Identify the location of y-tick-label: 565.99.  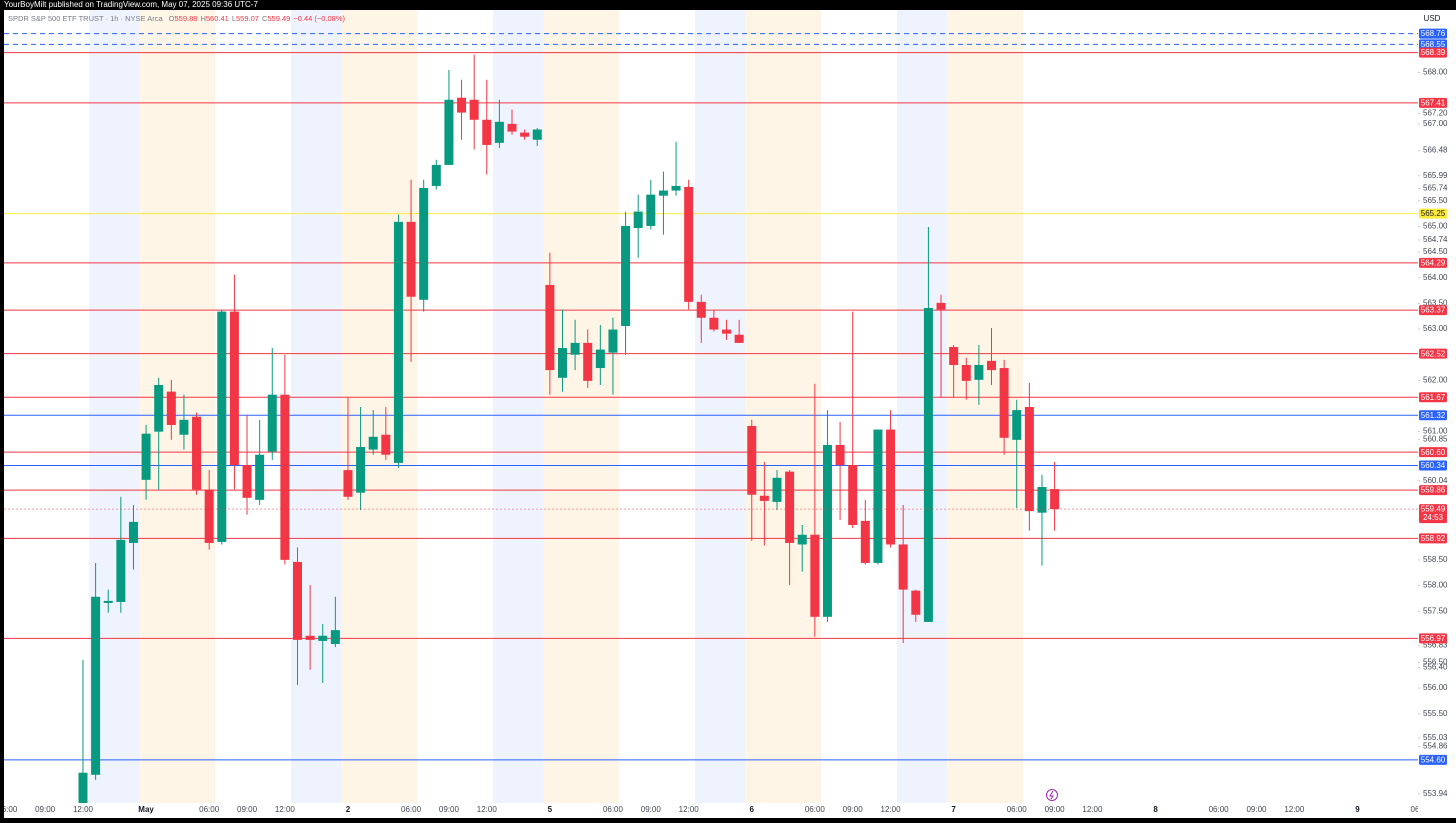
(1435, 175).